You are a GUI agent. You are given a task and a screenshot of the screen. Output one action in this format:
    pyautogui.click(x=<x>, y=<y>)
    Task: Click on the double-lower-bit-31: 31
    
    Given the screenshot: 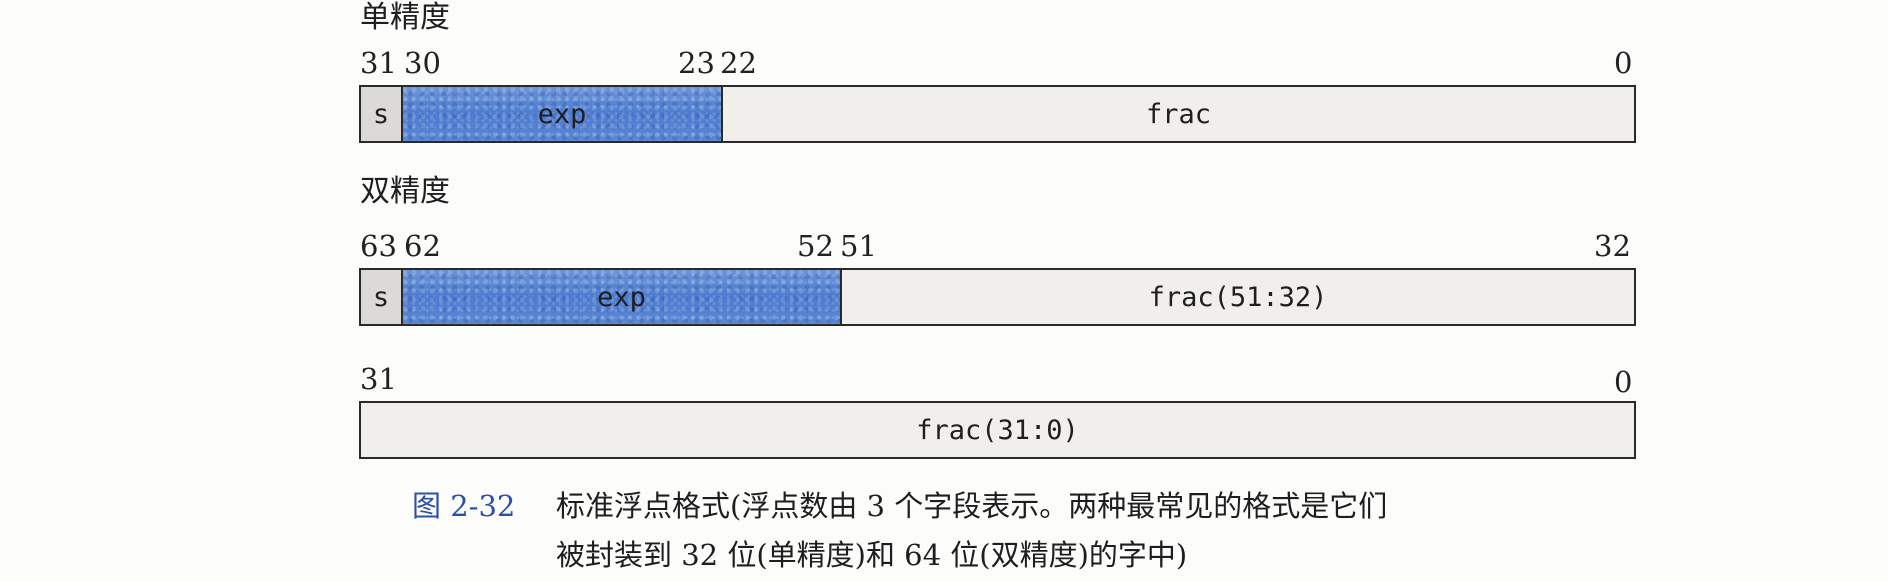 What is the action you would take?
    pyautogui.click(x=378, y=379)
    